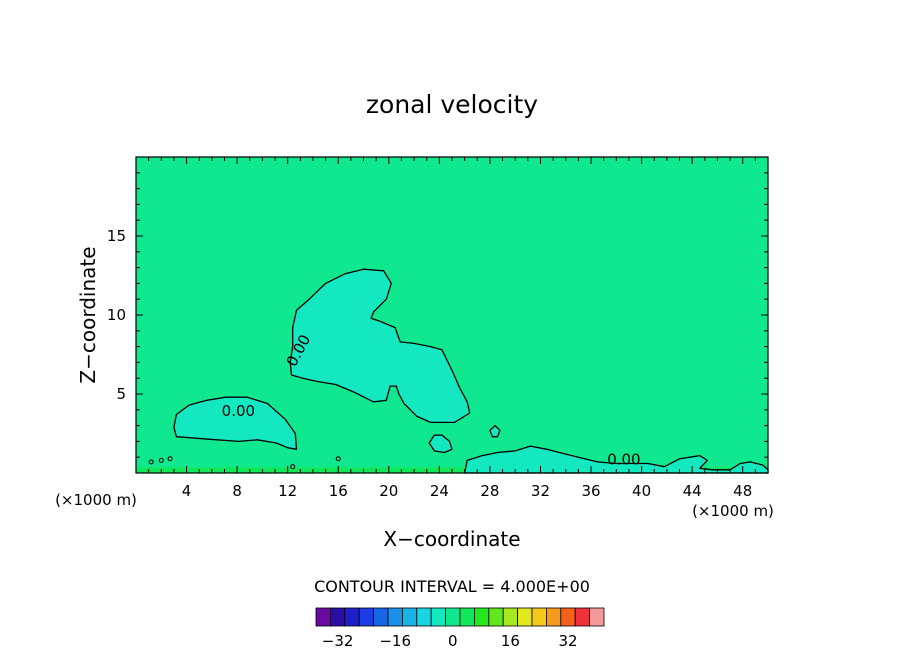 The height and width of the screenshot is (654, 904). What do you see at coordinates (237, 491) in the screenshot?
I see `x-tick-label: 8` at bounding box center [237, 491].